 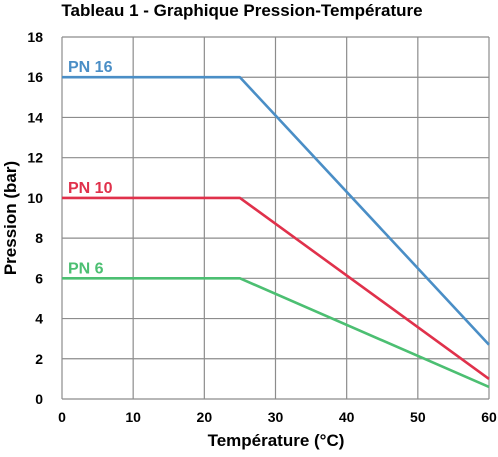 What do you see at coordinates (35, 198) in the screenshot?
I see `y-tick-label: 10` at bounding box center [35, 198].